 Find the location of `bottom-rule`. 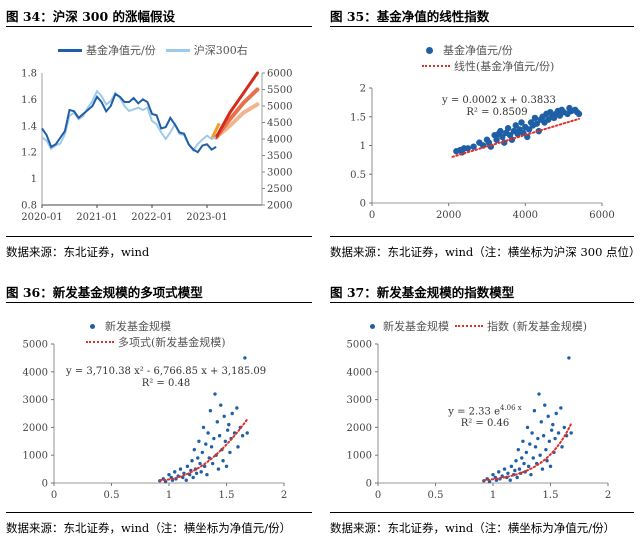

bottom-rule is located at coordinates (482, 237).